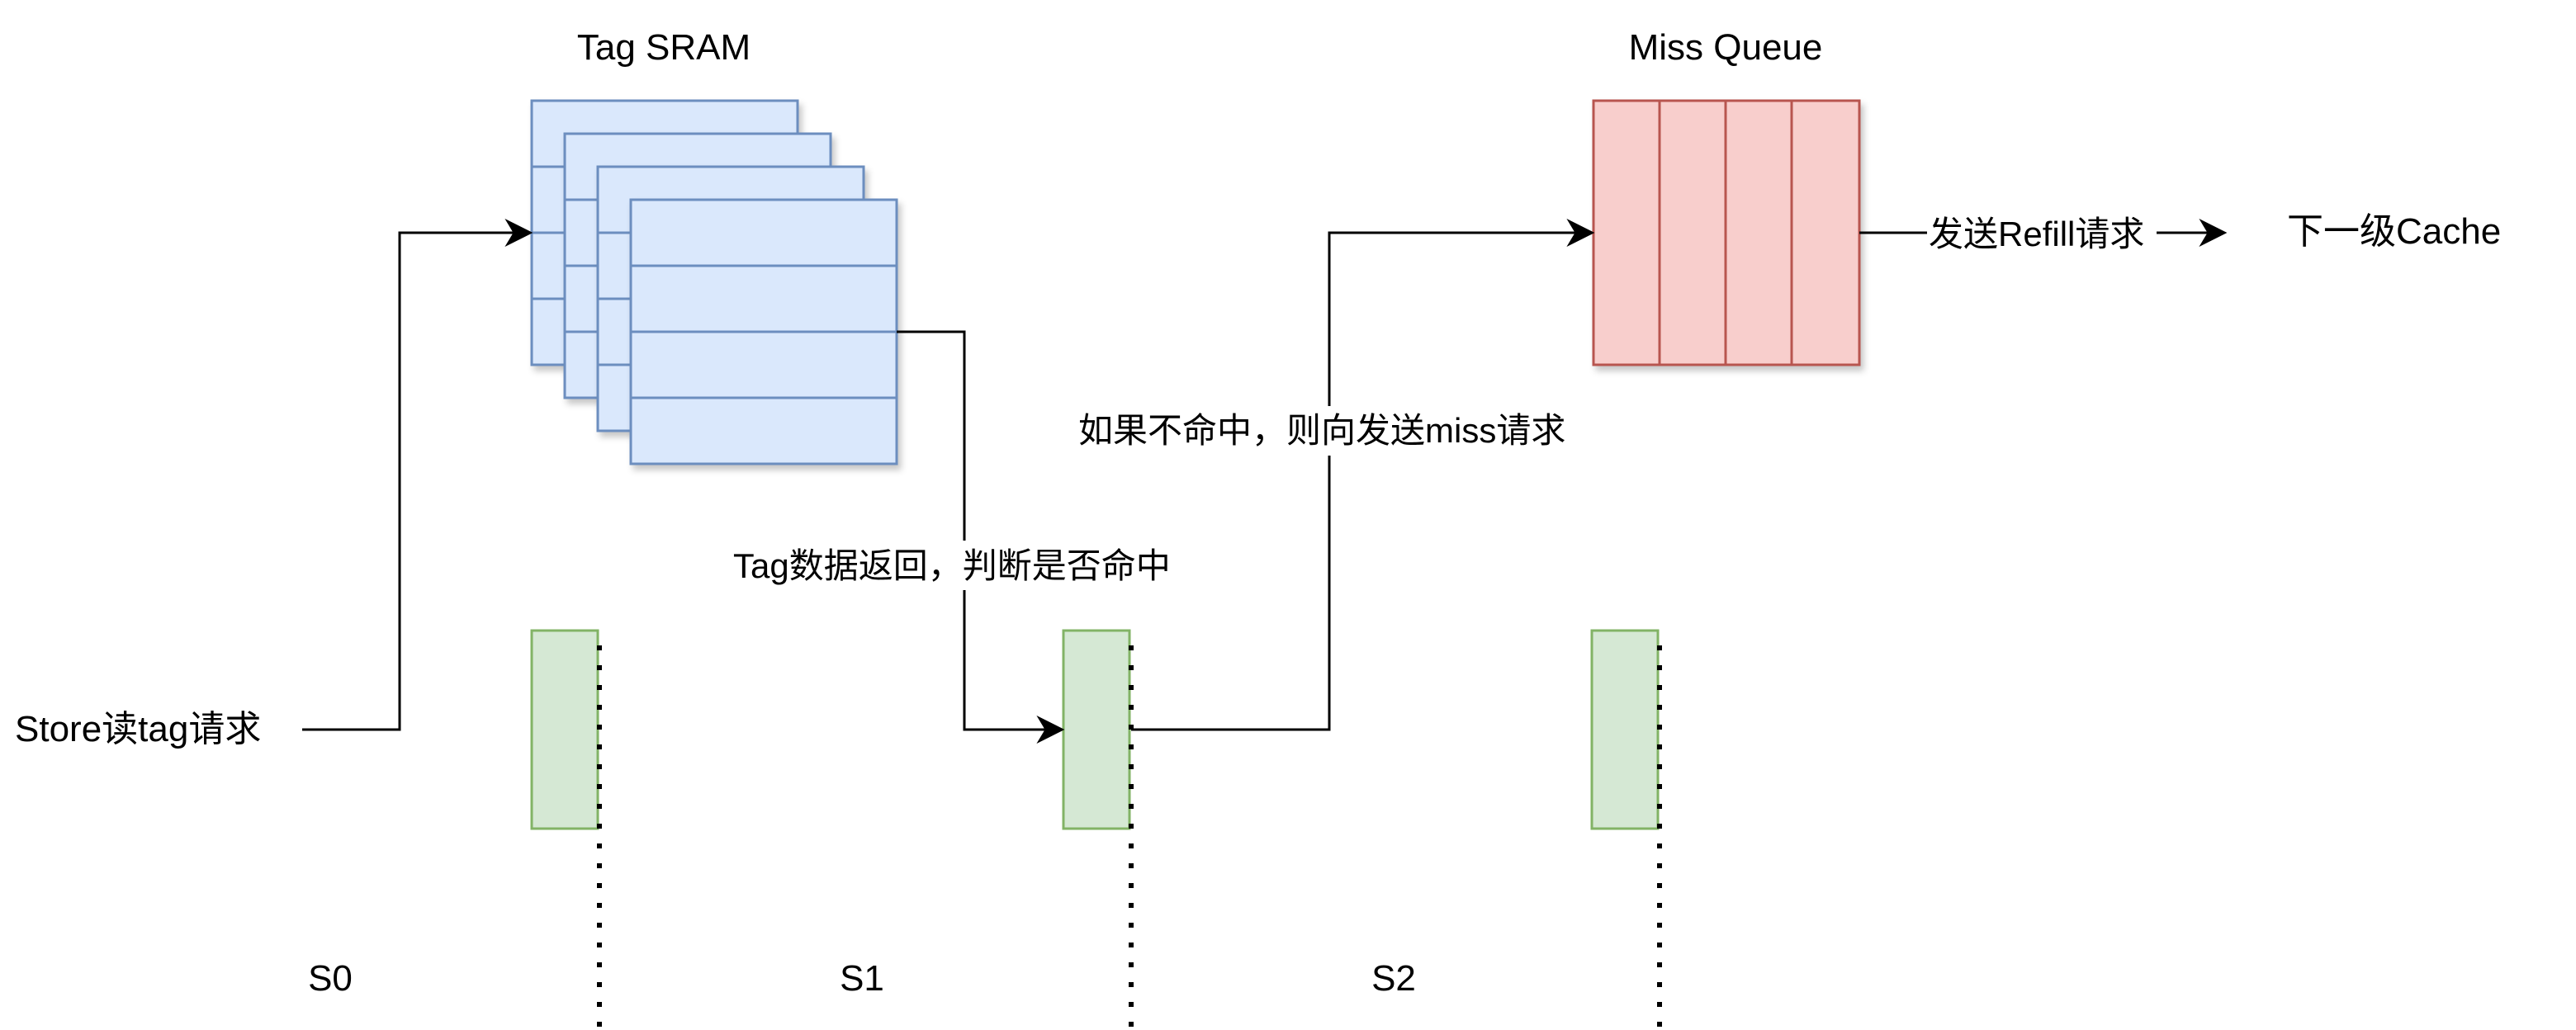 This screenshot has height=1030, width=2576. Describe the element at coordinates (981, 537) in the screenshot. I see `tag-return-arrow` at that location.